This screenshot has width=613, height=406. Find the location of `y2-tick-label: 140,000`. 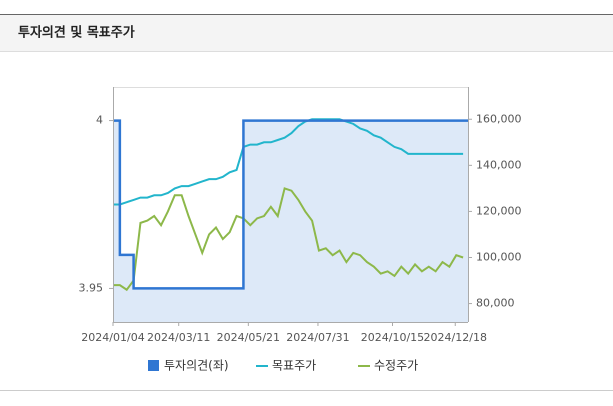

y2-tick-label: 140,000 is located at coordinates (499, 164).